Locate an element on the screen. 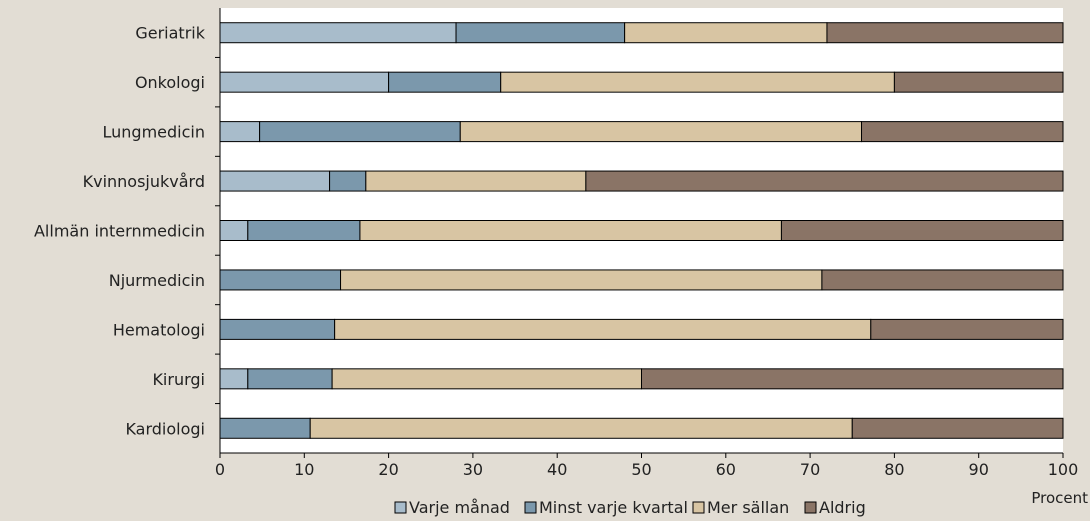  category-label: Geriatrik is located at coordinates (170, 33).